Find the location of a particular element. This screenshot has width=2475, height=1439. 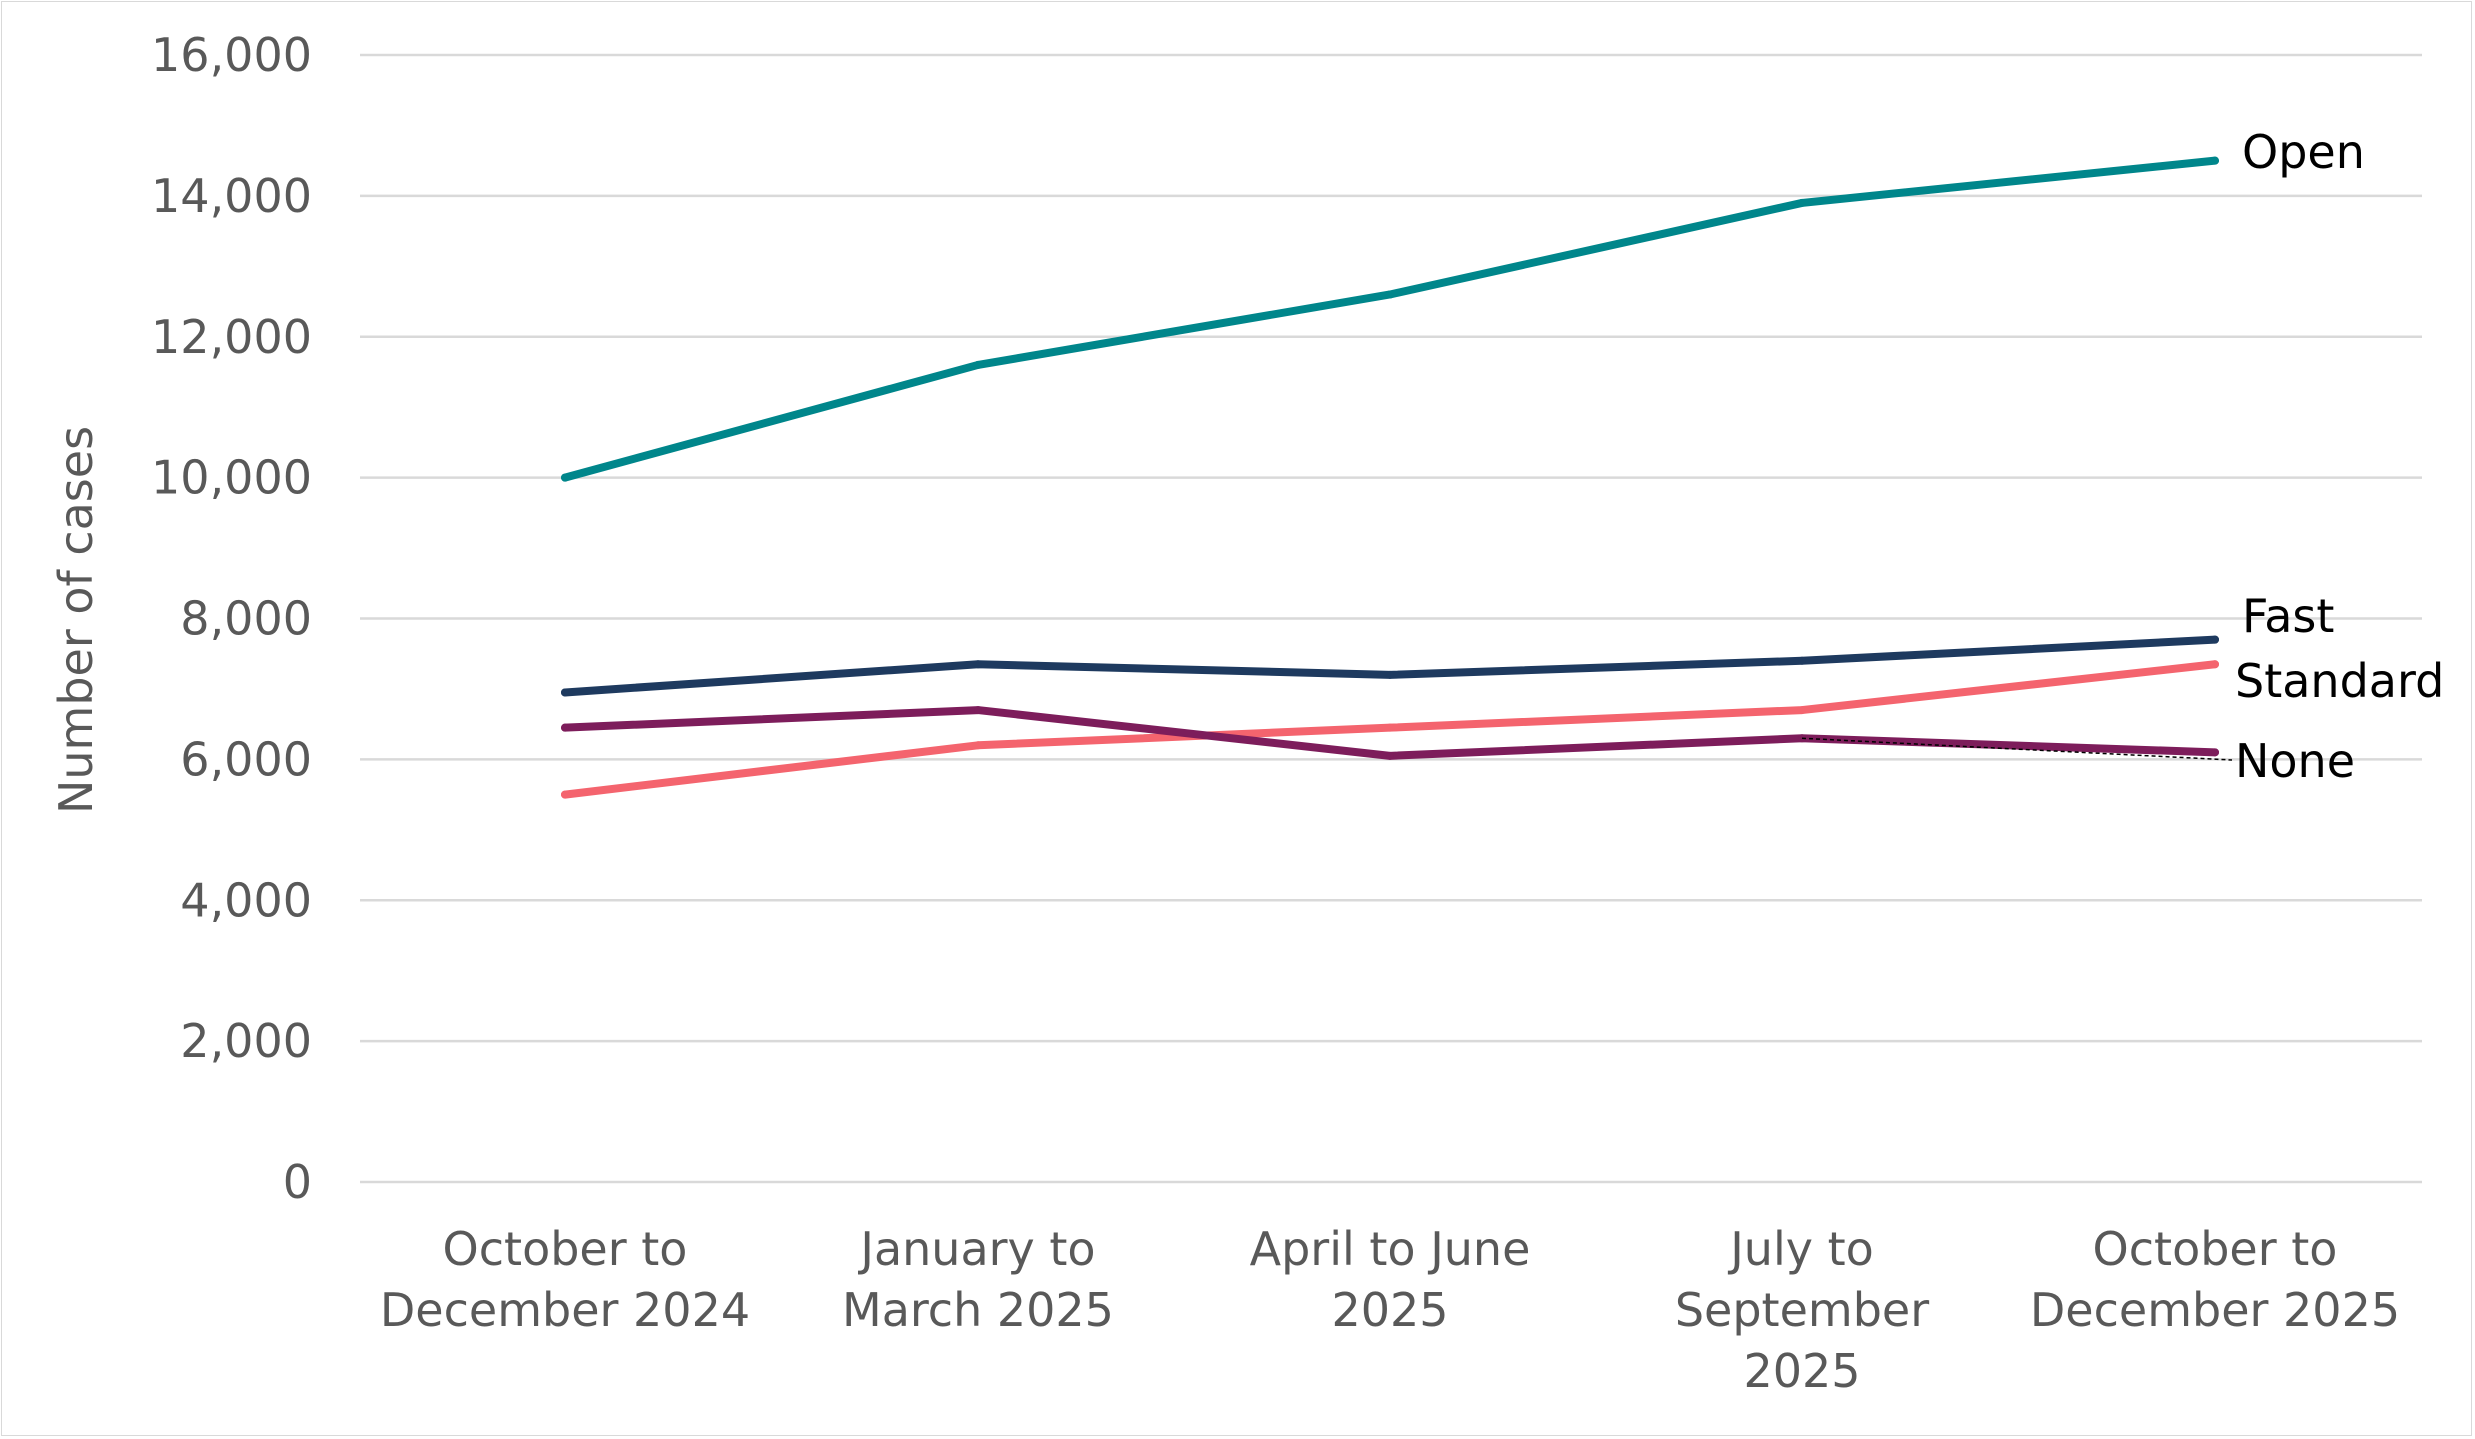

x-tick-label: July to September 2025 is located at coordinates (1802, 1310).